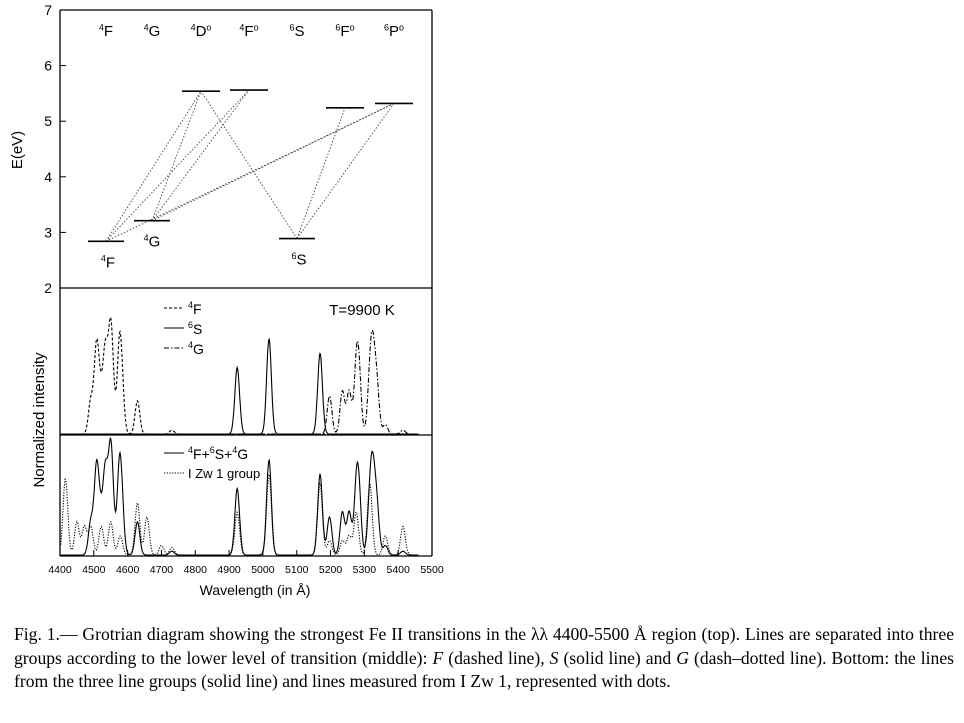 The height and width of the screenshot is (723, 964). I want to click on term-header: 4Do, so click(201, 31).